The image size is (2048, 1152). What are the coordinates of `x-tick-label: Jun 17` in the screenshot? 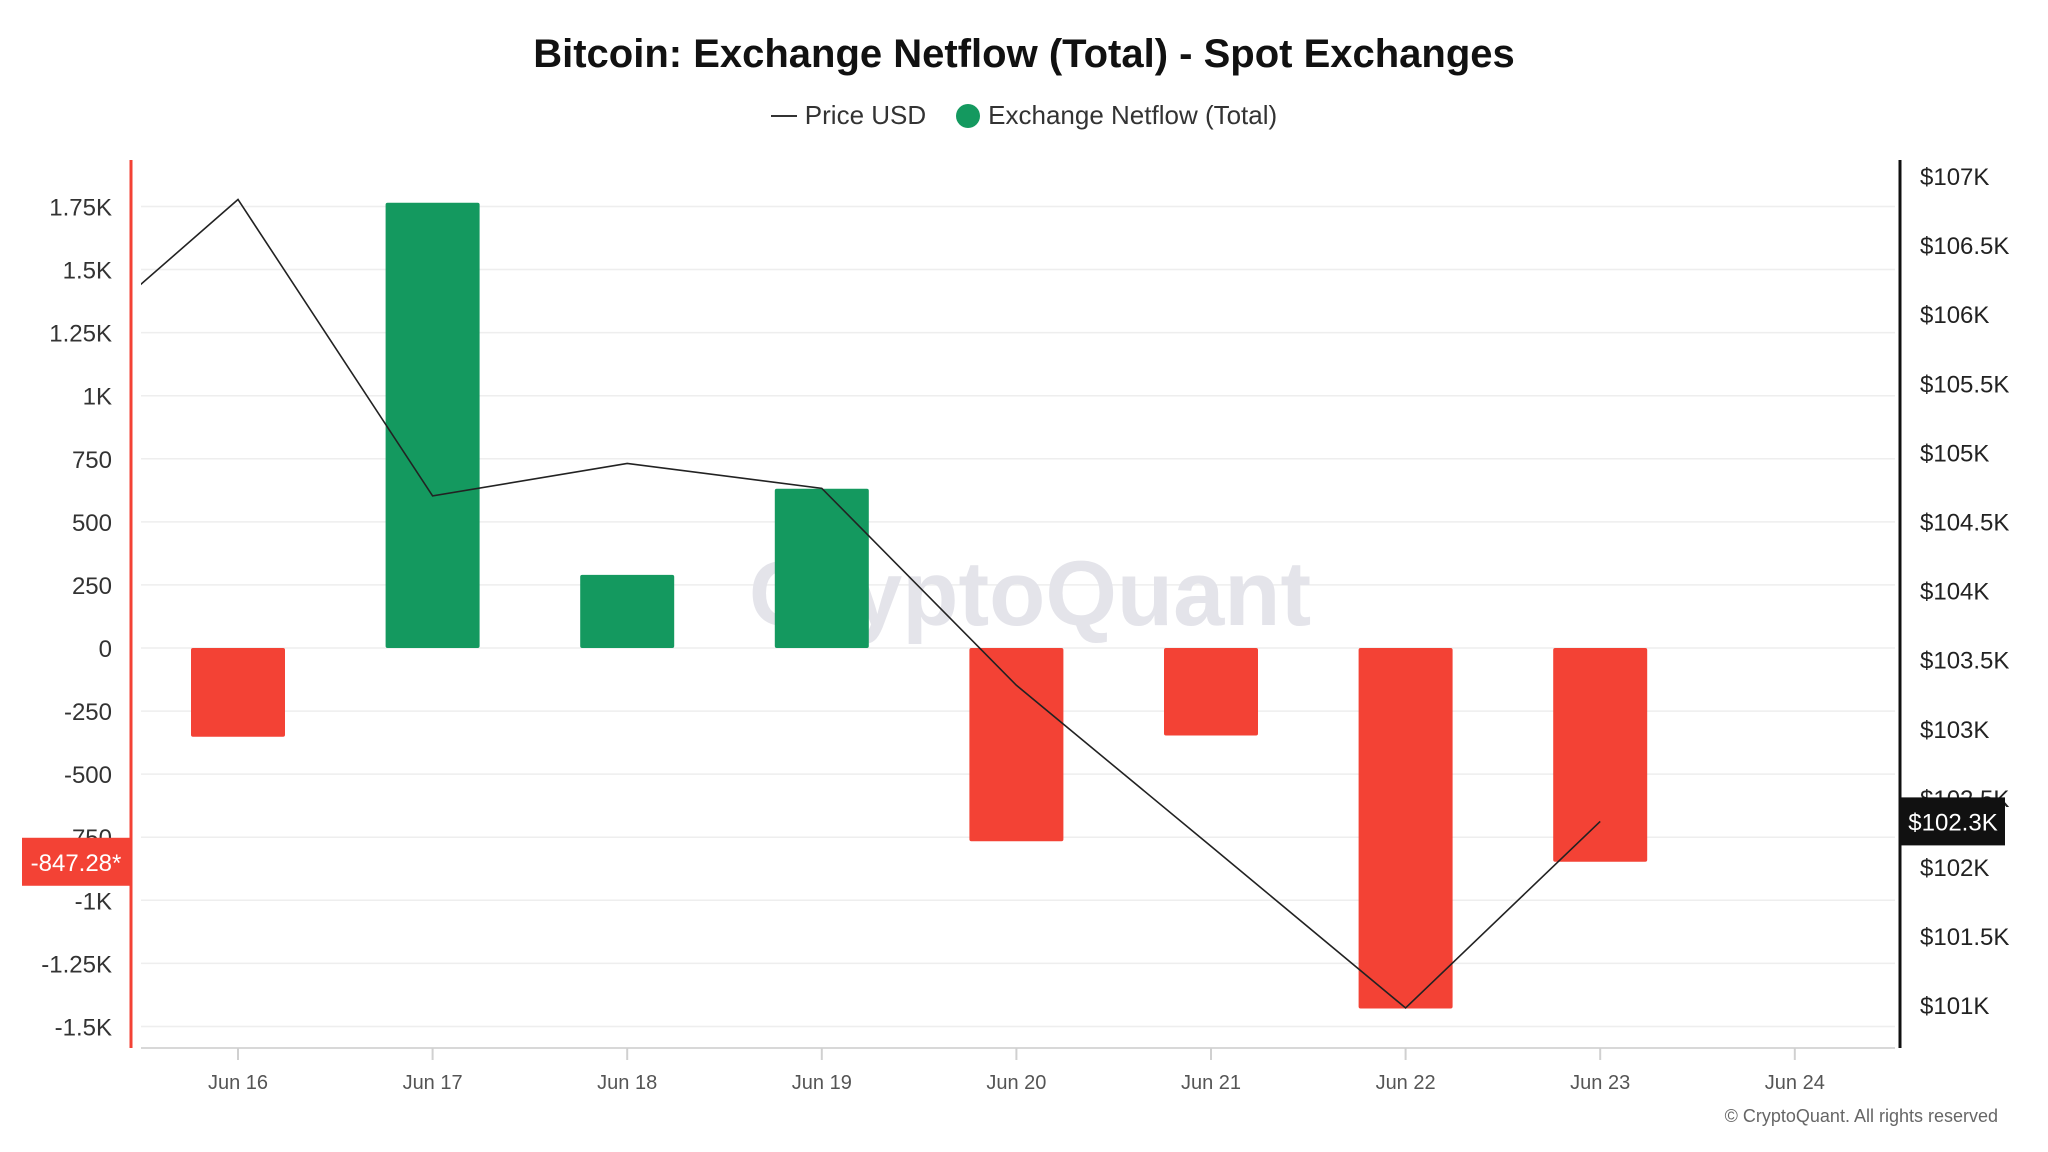 It's located at (433, 1083).